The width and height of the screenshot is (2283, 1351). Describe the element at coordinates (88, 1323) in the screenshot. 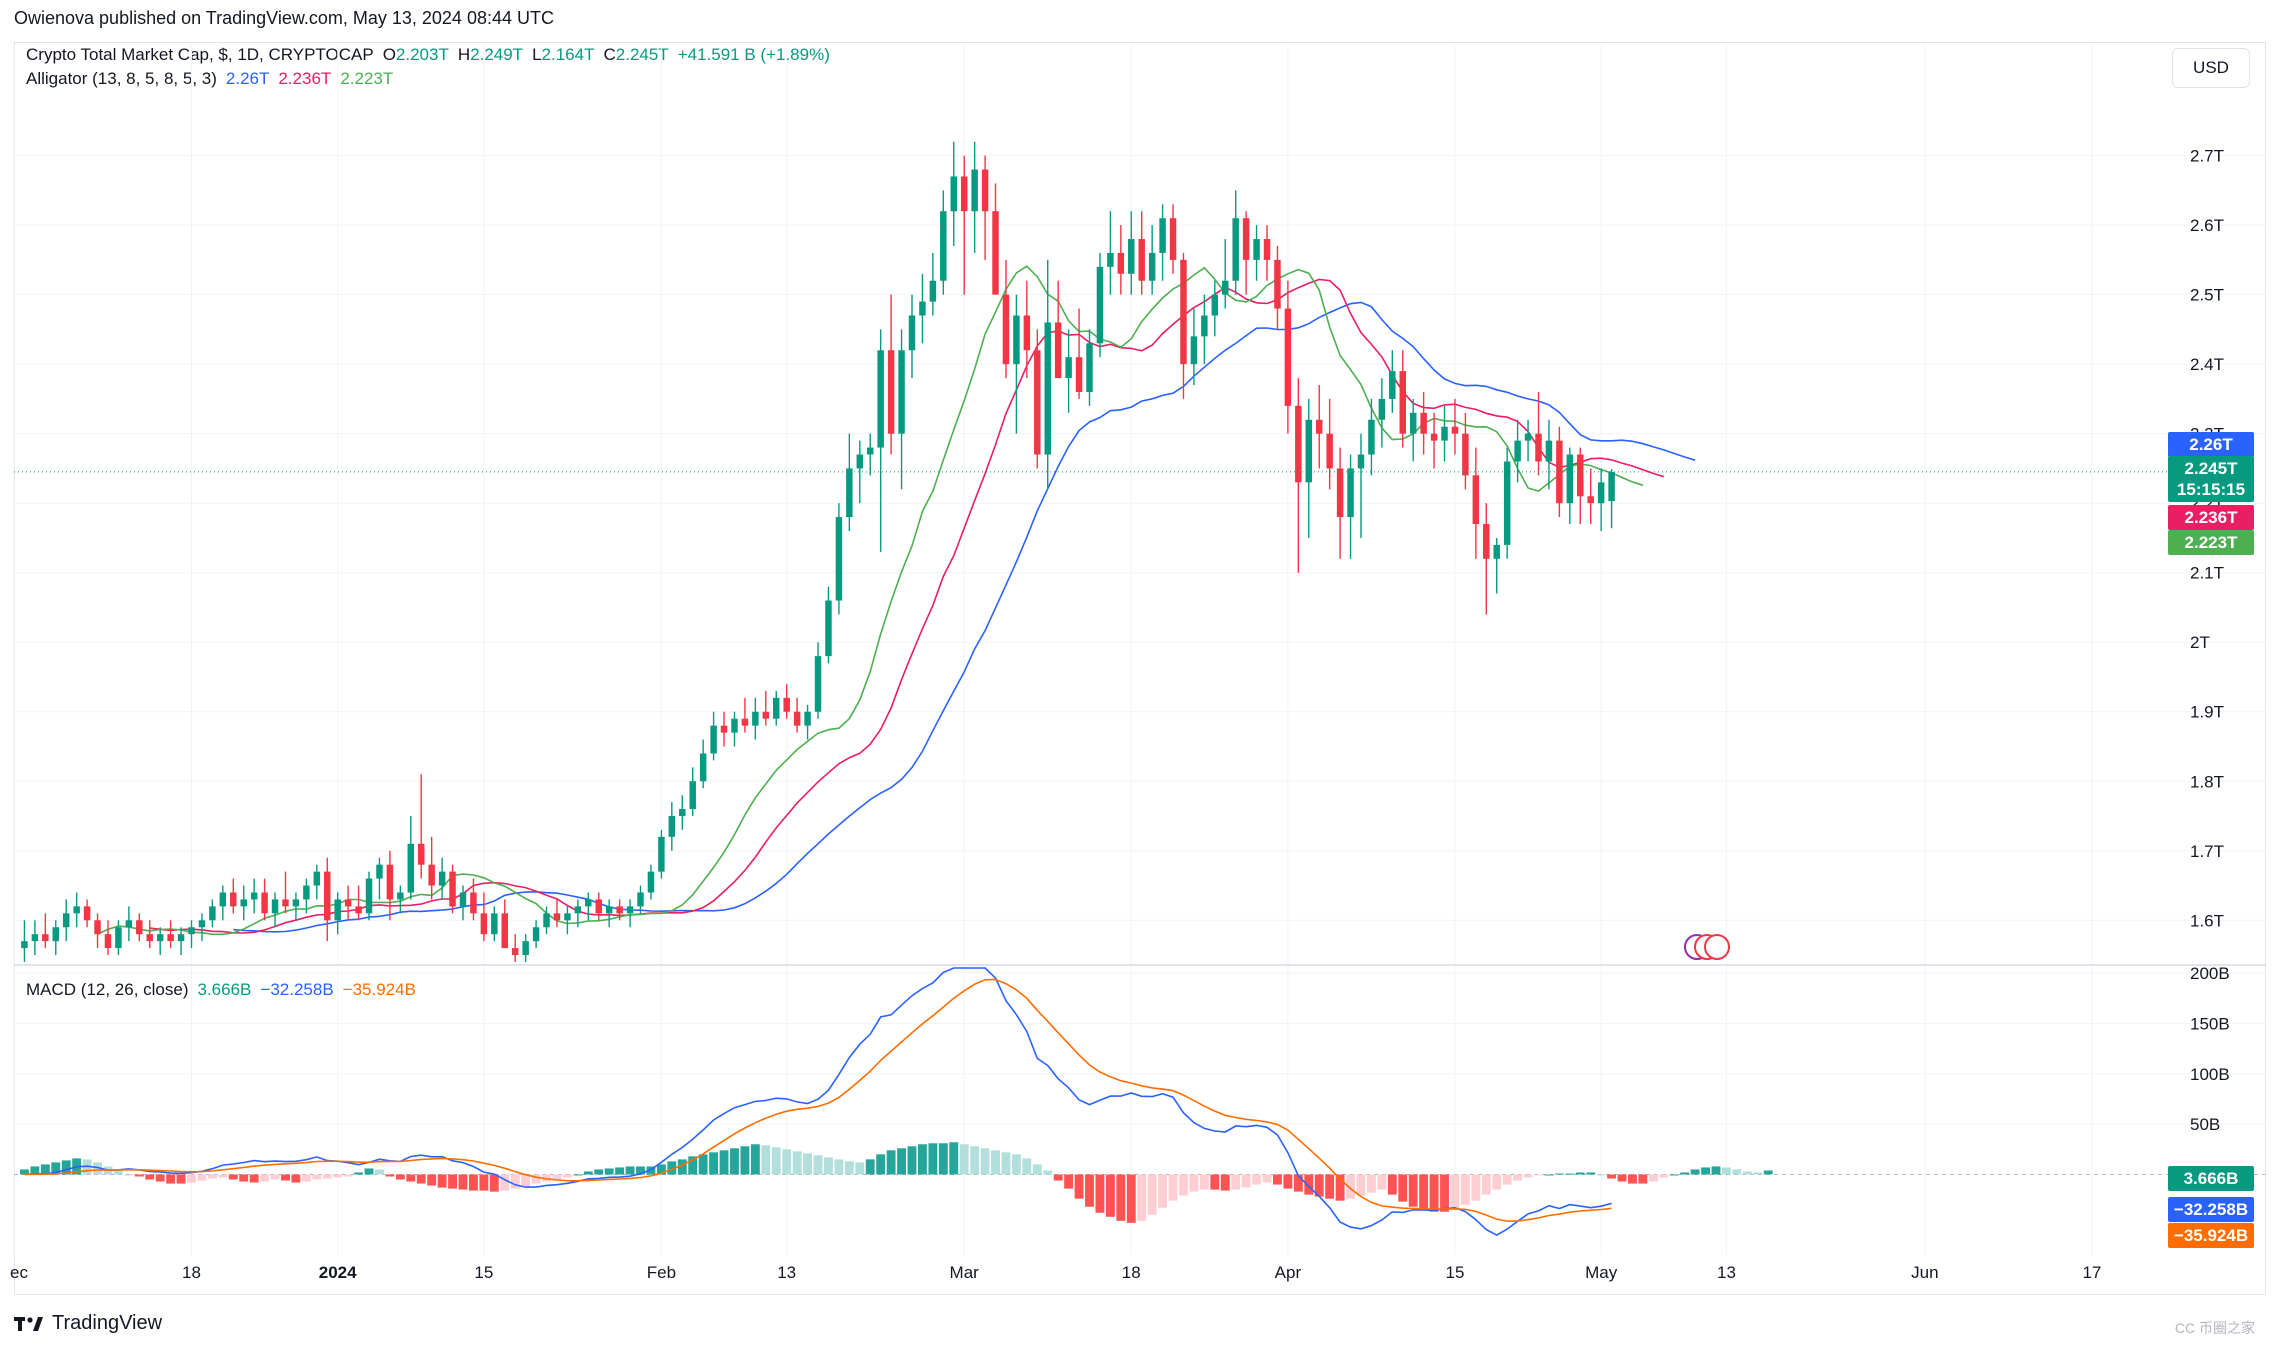

I see `tradingview-footer: TradingView` at that location.